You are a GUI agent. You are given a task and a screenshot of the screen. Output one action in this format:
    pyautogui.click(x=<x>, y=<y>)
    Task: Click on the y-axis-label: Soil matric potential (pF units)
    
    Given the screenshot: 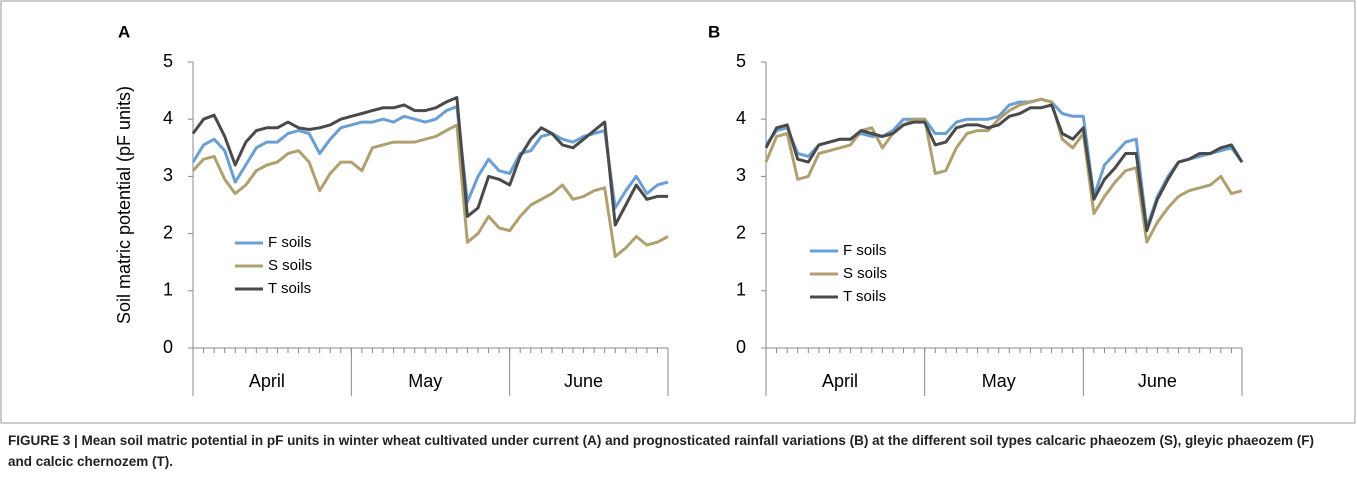 What is the action you would take?
    pyautogui.click(x=124, y=205)
    